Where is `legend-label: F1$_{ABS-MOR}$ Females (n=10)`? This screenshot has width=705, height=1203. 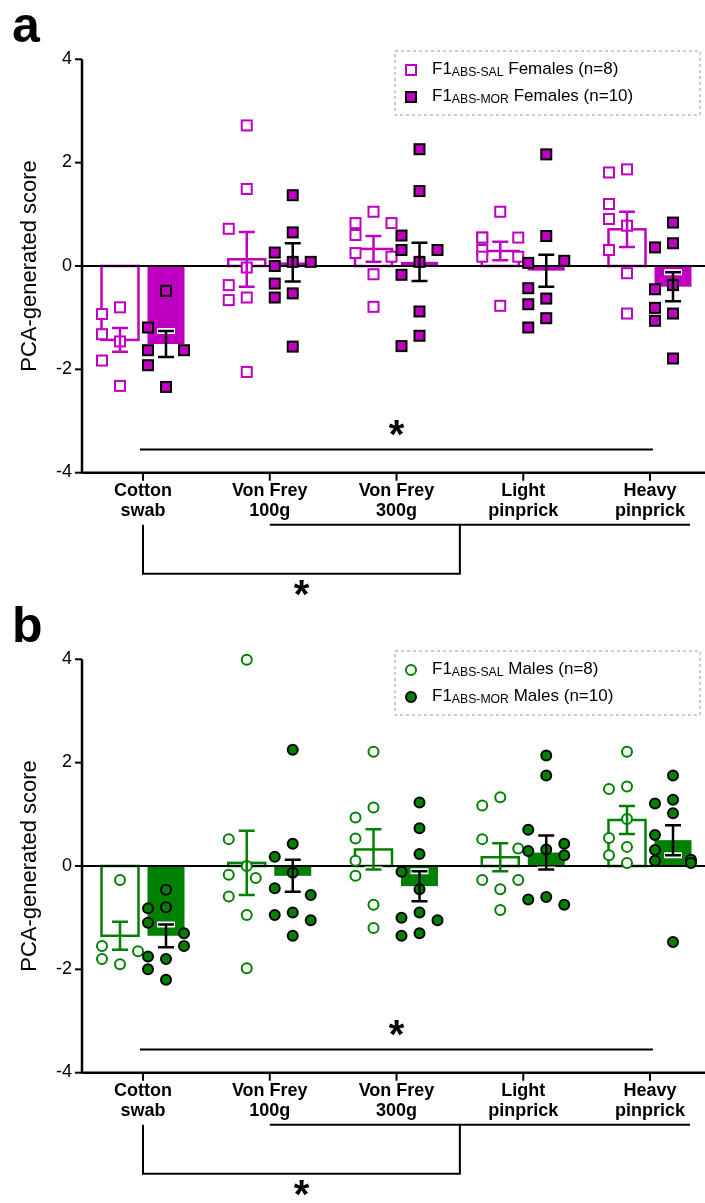
legend-label: F1$_{ABS-MOR}$ Females (n=10) is located at coordinates (533, 96).